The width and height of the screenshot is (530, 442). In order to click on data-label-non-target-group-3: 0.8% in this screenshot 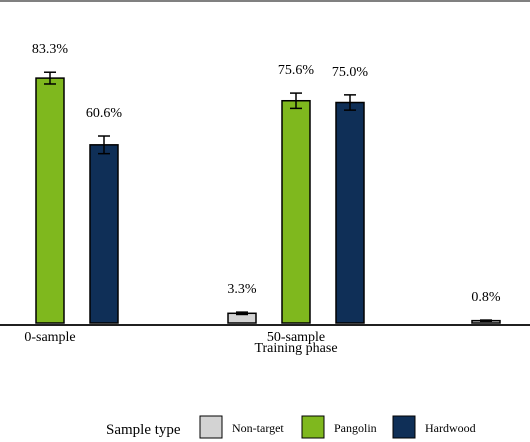, I will do `click(486, 297)`.